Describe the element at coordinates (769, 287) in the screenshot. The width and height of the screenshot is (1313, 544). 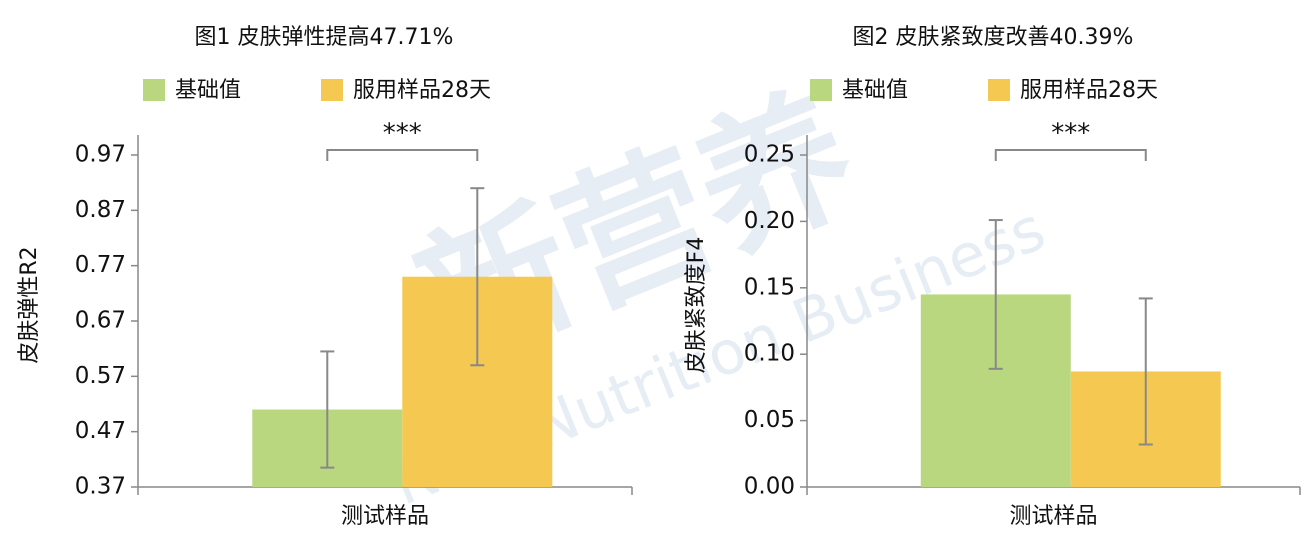
I see `y-tick-label: 0.15` at that location.